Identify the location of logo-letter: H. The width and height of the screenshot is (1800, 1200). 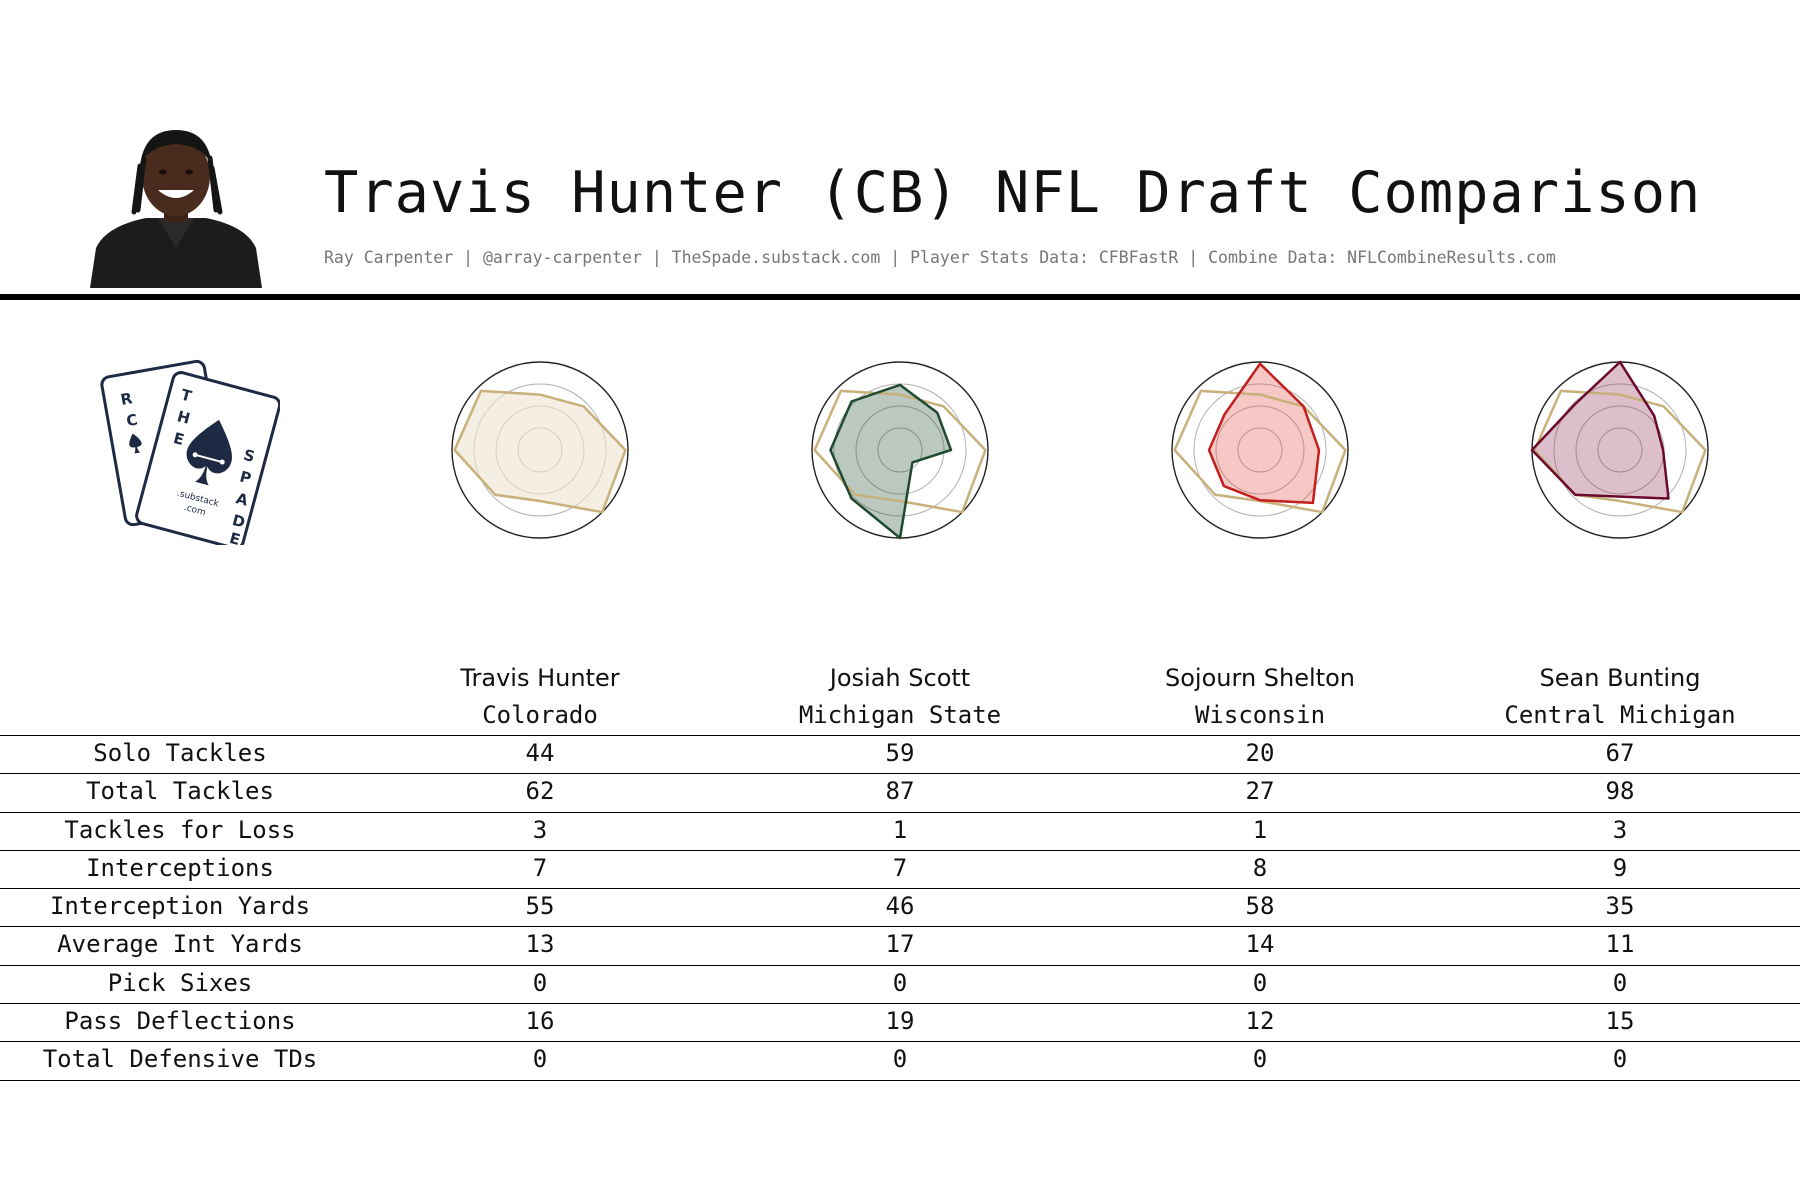
(183, 417).